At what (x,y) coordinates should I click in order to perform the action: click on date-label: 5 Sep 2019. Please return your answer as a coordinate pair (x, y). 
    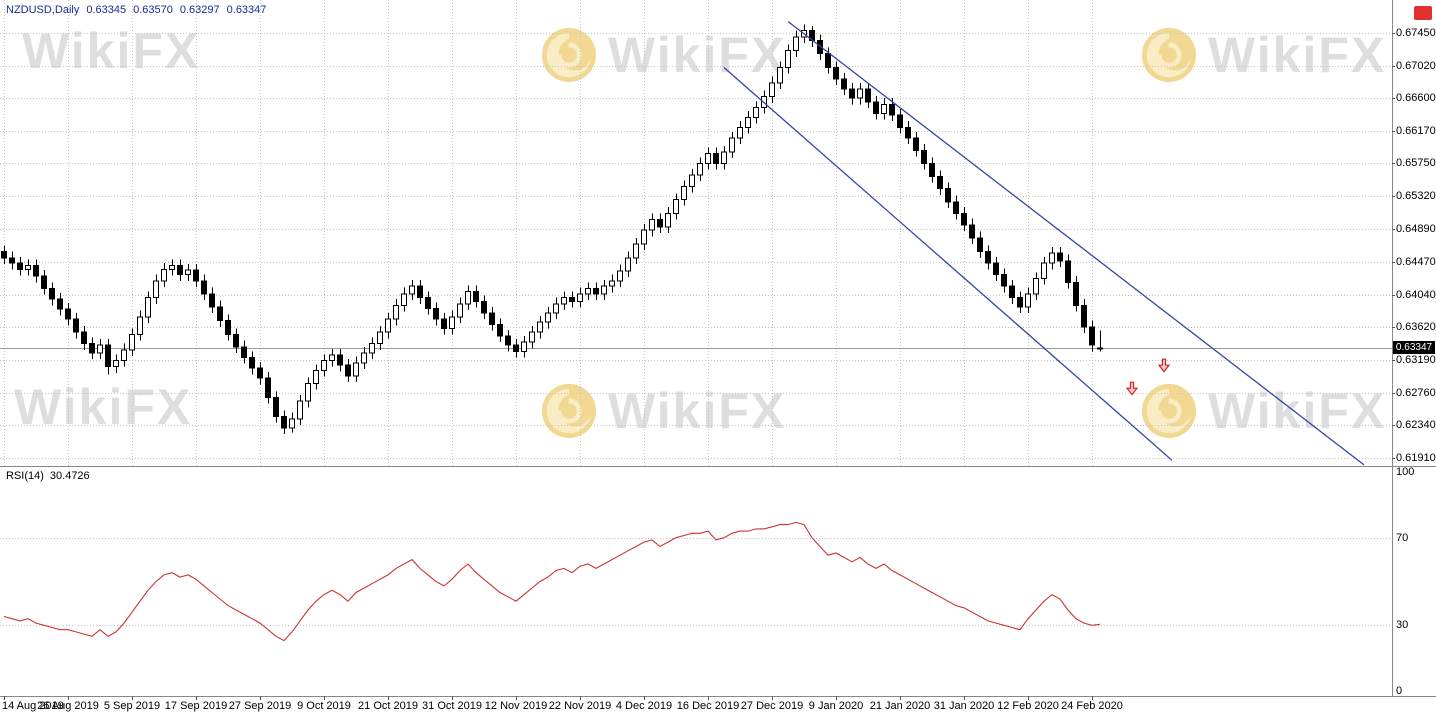
    Looking at the image, I should click on (132, 706).